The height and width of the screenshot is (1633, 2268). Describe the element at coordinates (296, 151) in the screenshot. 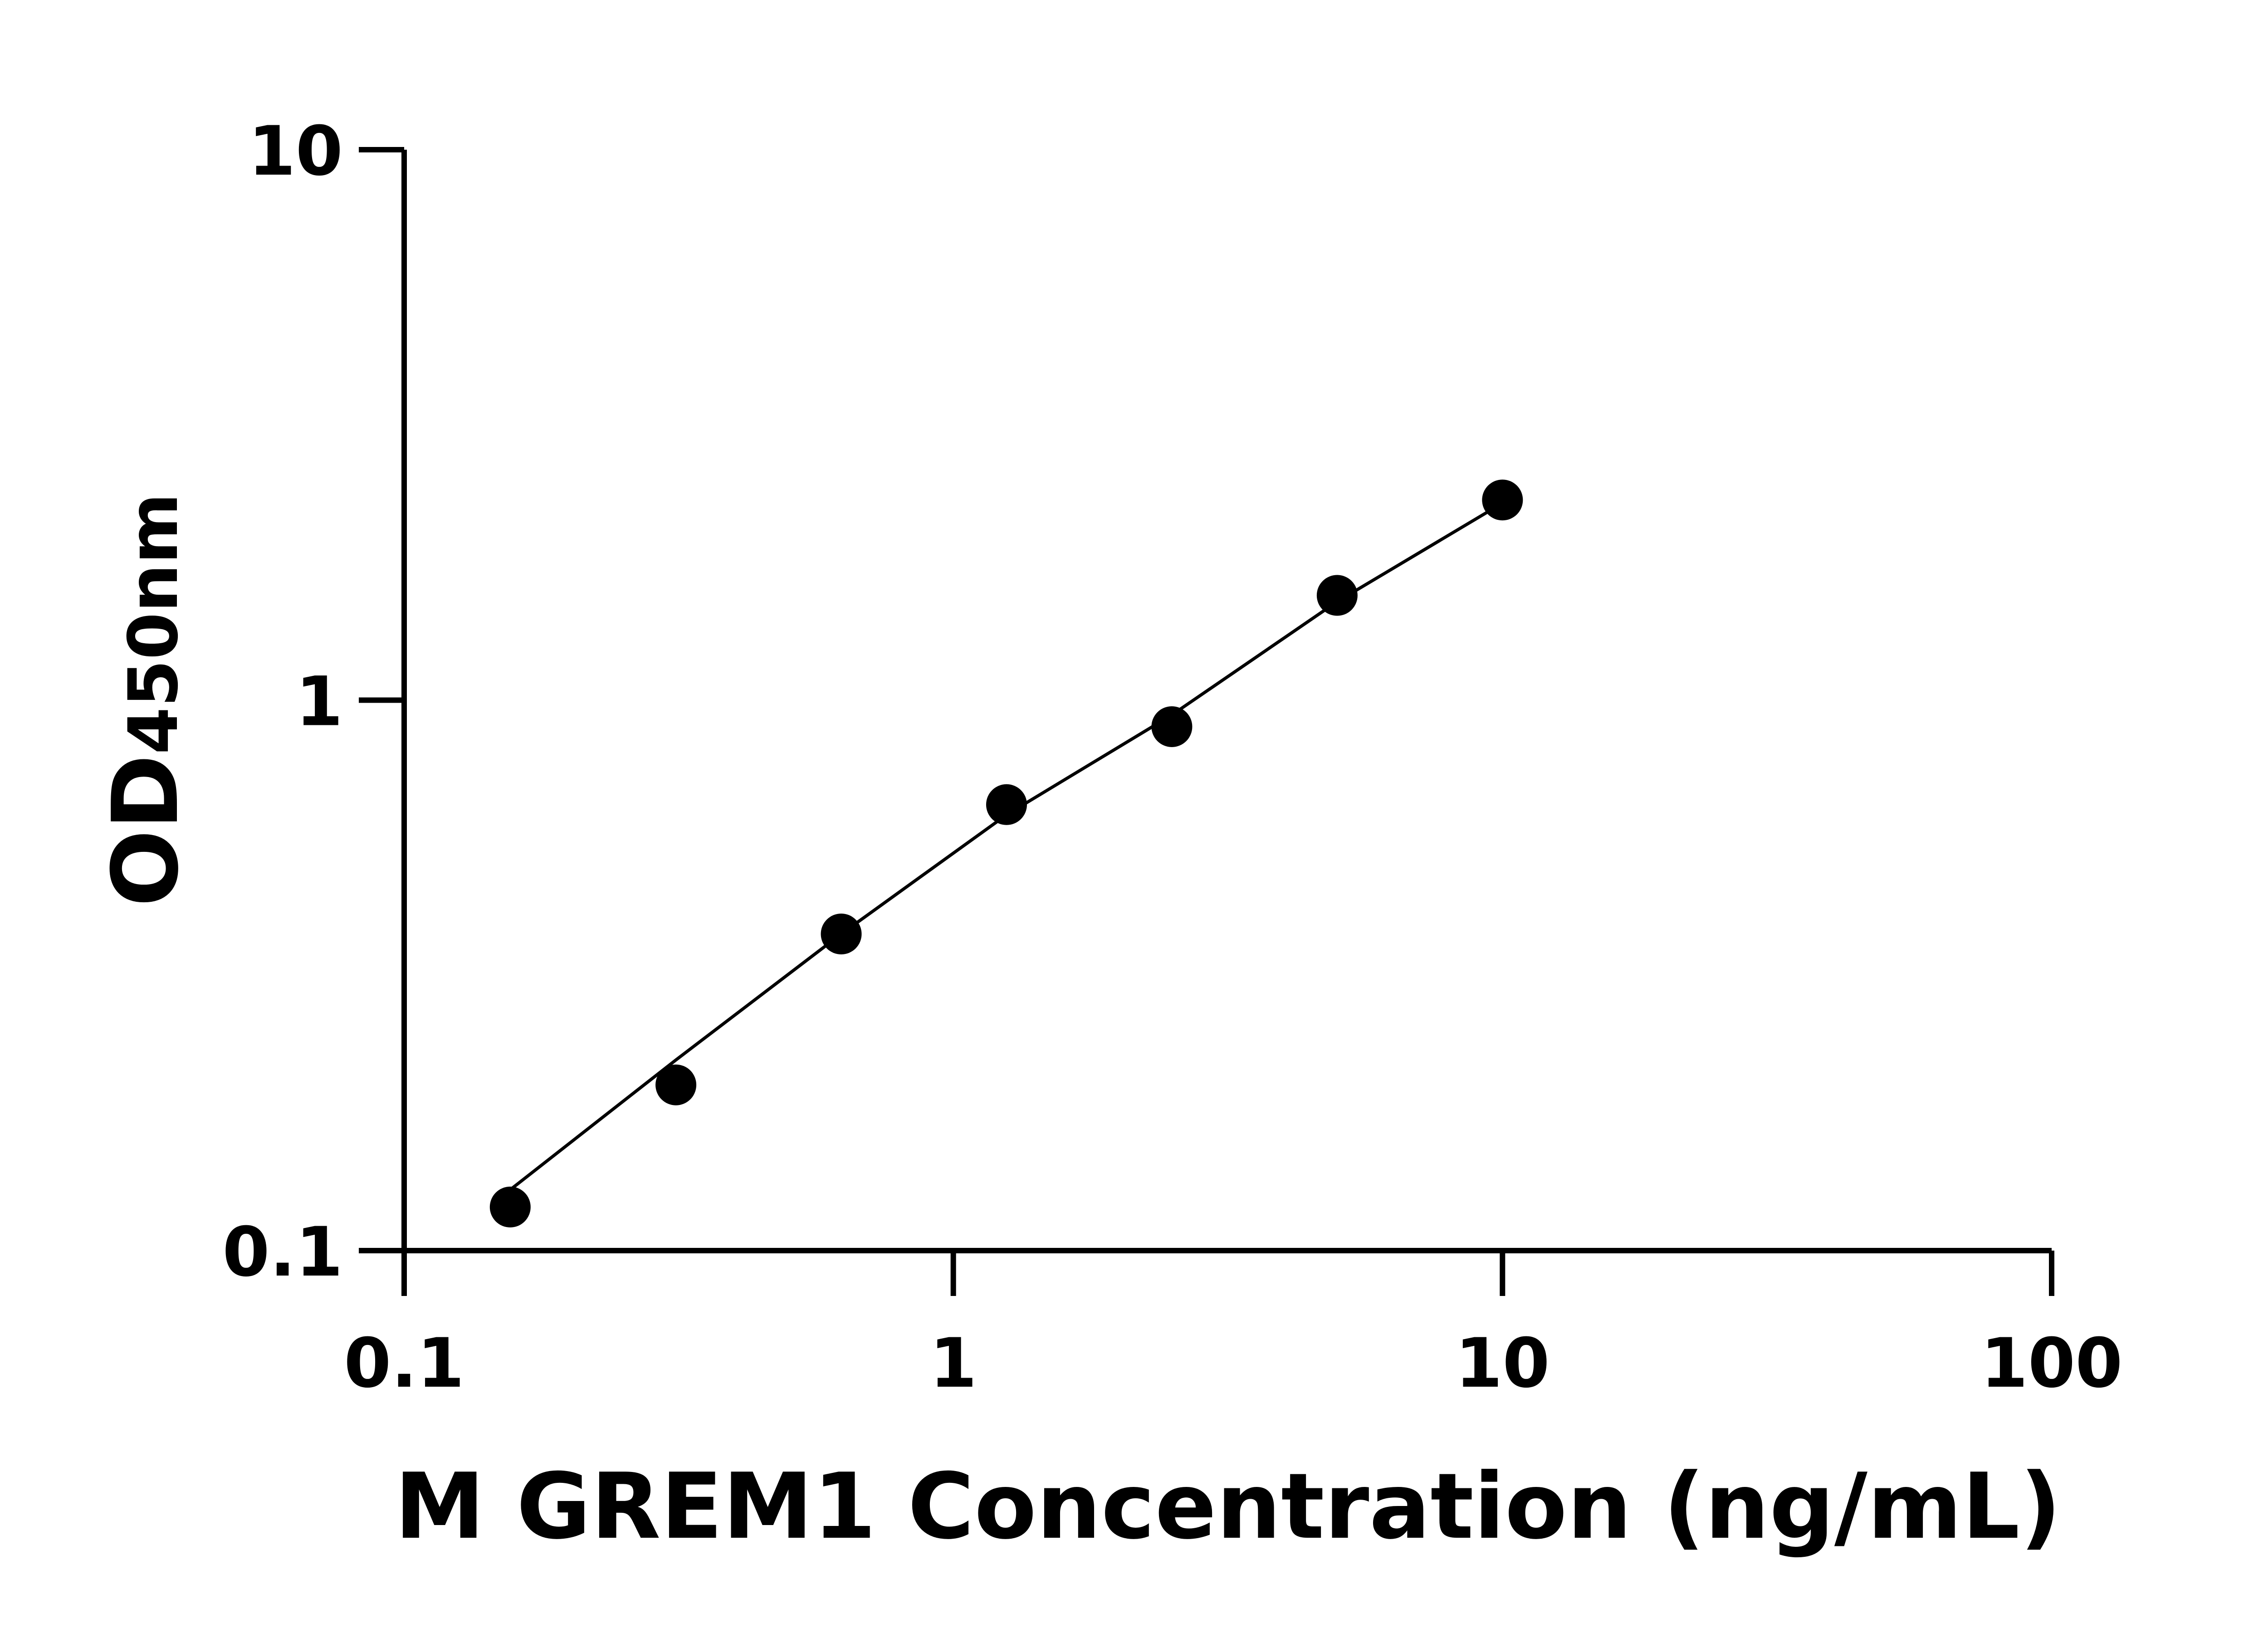

I see `y-tick-label: 10` at that location.